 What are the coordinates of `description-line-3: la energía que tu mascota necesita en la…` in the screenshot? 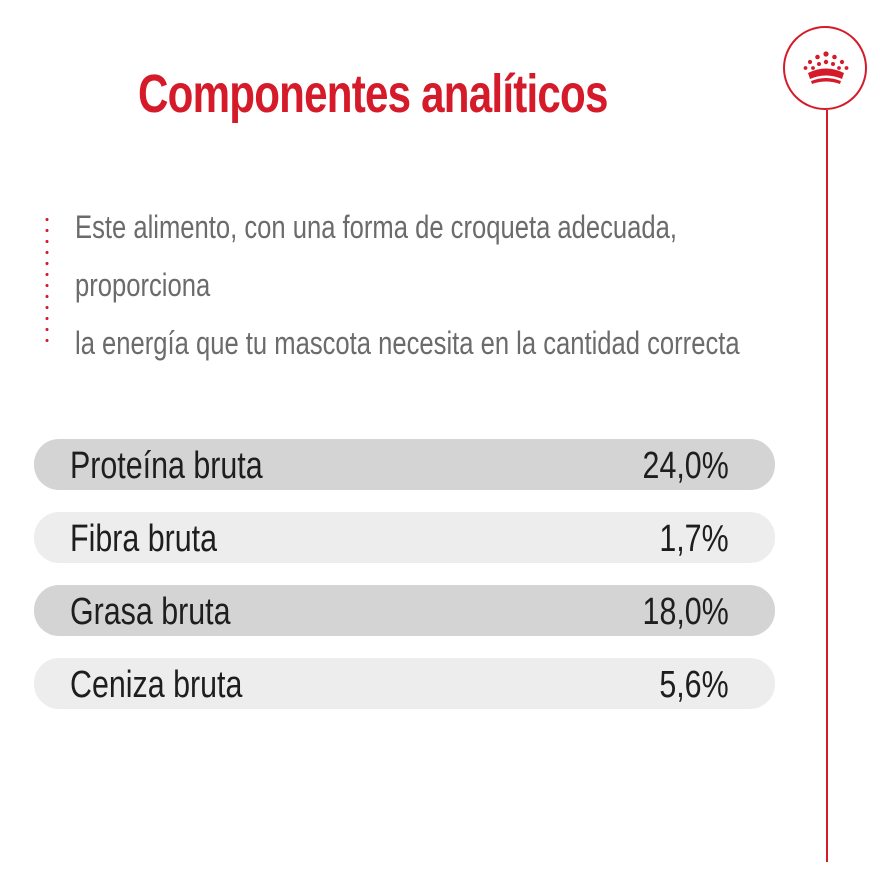 It's located at (407, 343).